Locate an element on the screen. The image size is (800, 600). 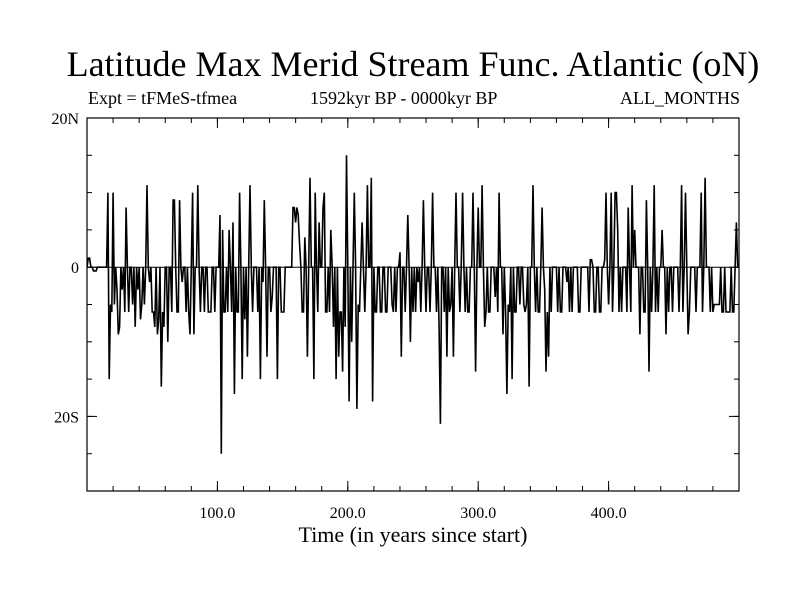
y-tick-label: 20N is located at coordinates (65, 119).